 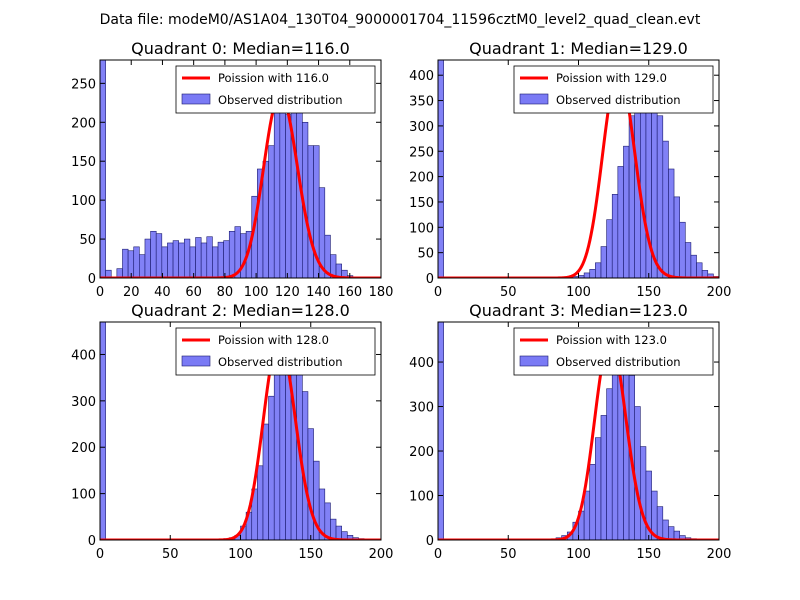 I want to click on y-tick-label: 300, so click(x=421, y=127).